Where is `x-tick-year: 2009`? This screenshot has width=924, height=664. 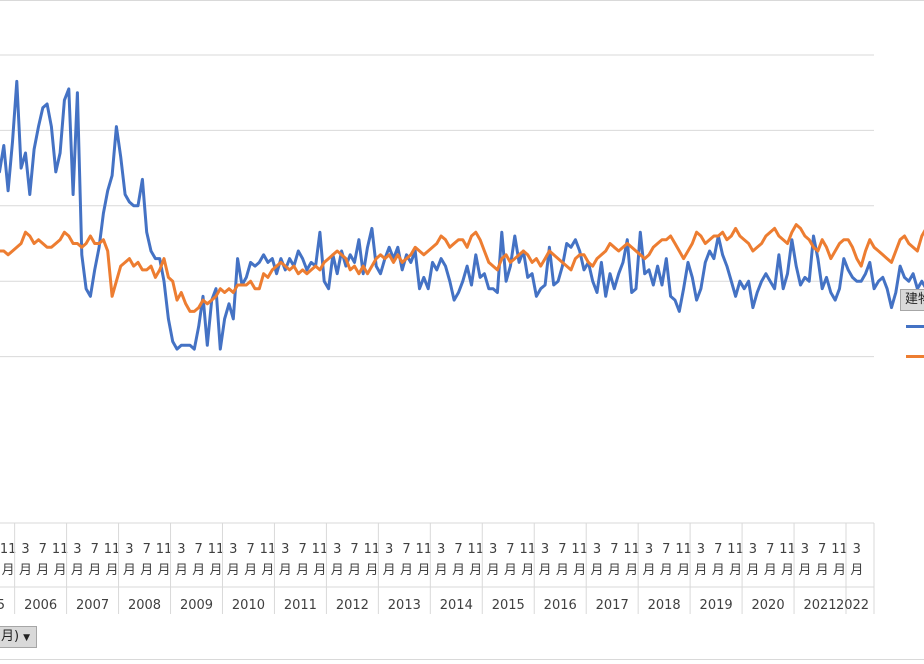 x-tick-year: 2009 is located at coordinates (196, 605).